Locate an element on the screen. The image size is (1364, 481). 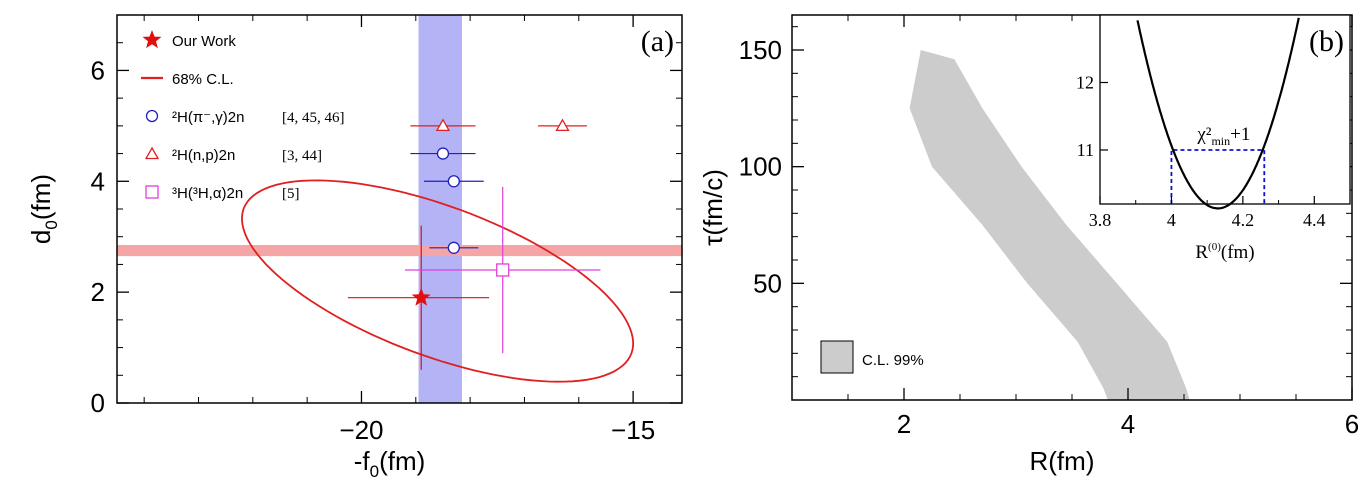
panel-a-series is located at coordinates (474, 244).